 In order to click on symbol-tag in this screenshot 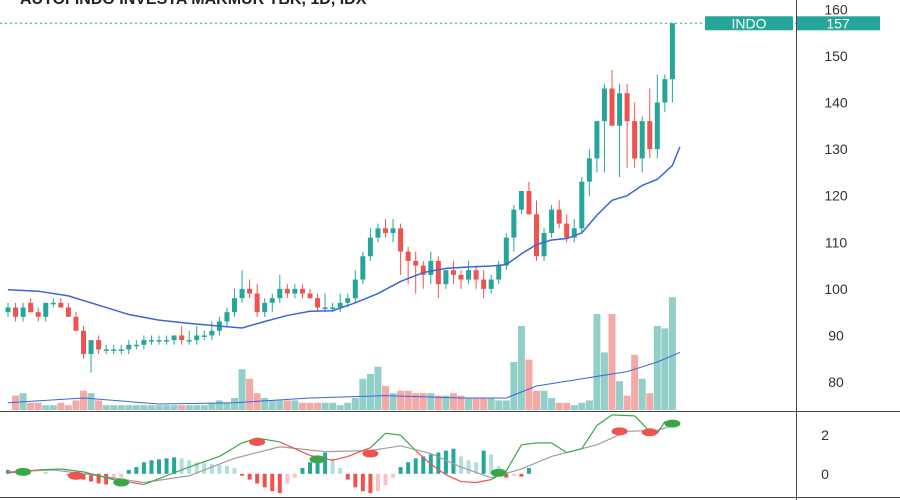, I will do `click(749, 23)`.